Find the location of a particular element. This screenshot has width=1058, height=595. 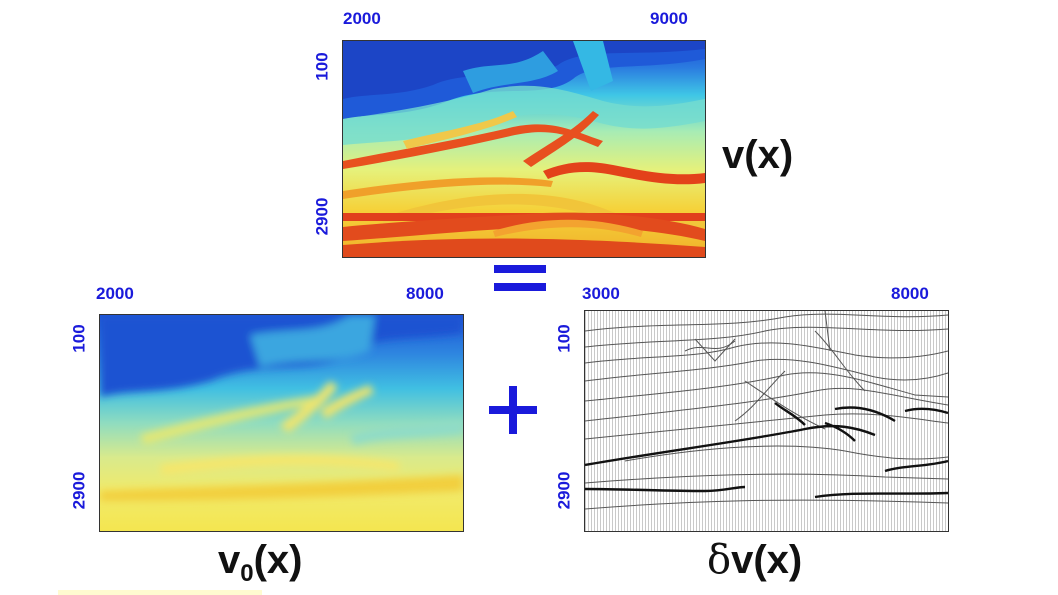

left-y-tick-bottom: 2900 is located at coordinates (79, 490).